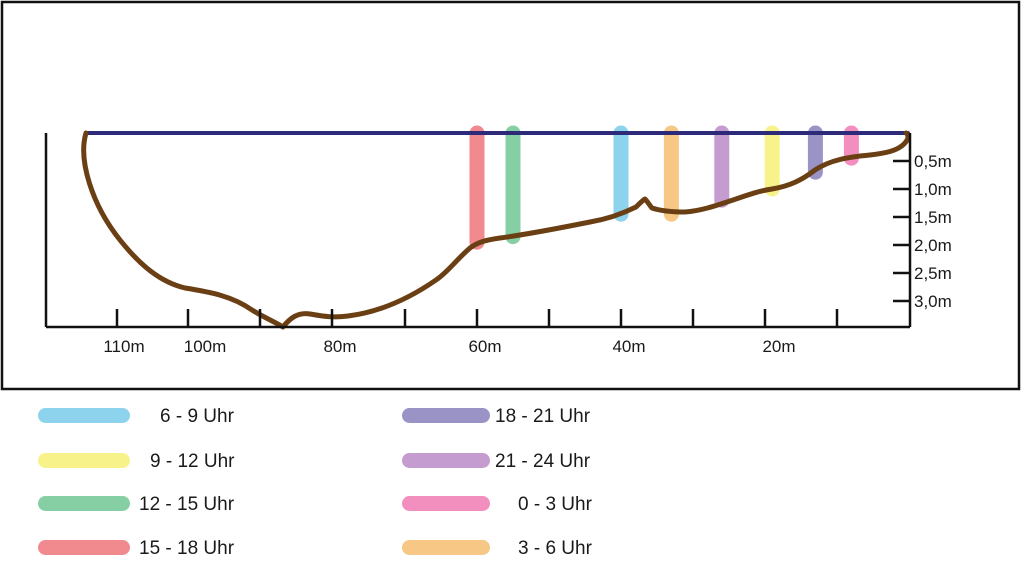  Describe the element at coordinates (449, 346) in the screenshot. I see `distance-labels: 110m 100m 80m 60m 40m 20m` at that location.